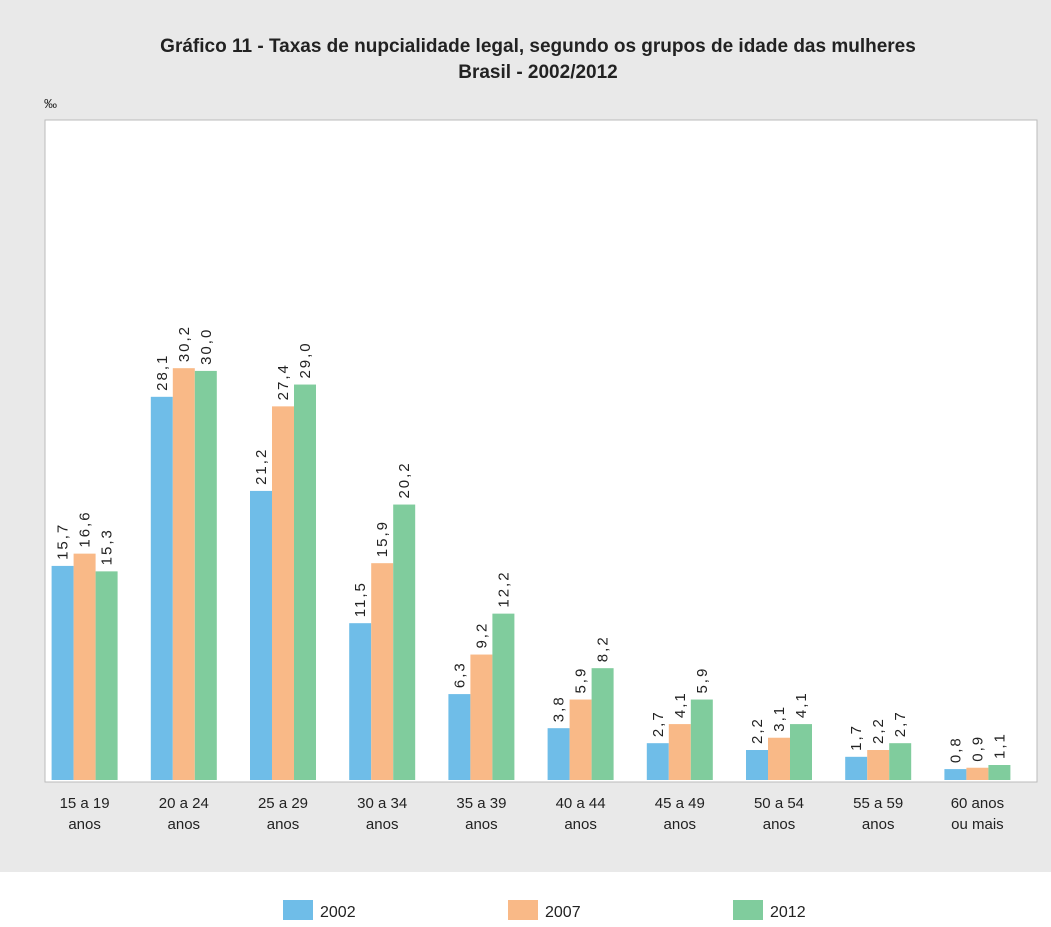  I want to click on value-label: 8,2, so click(603, 648).